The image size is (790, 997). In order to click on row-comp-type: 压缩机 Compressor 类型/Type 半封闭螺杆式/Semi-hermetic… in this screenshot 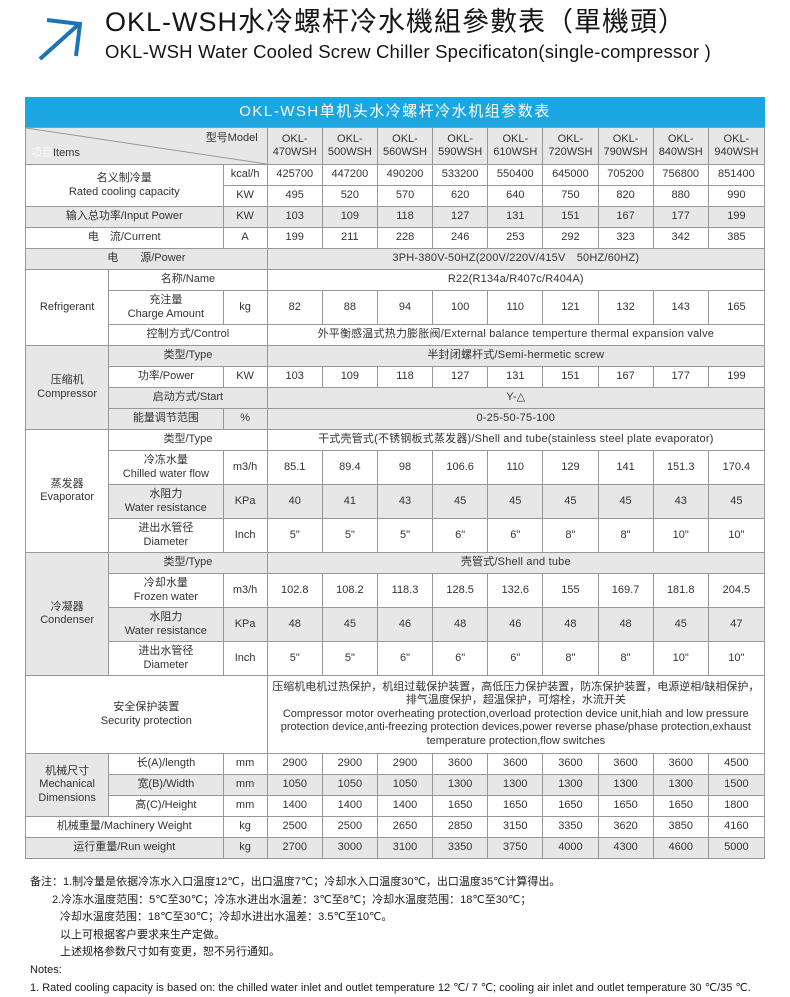, I will do `click(395, 387)`.